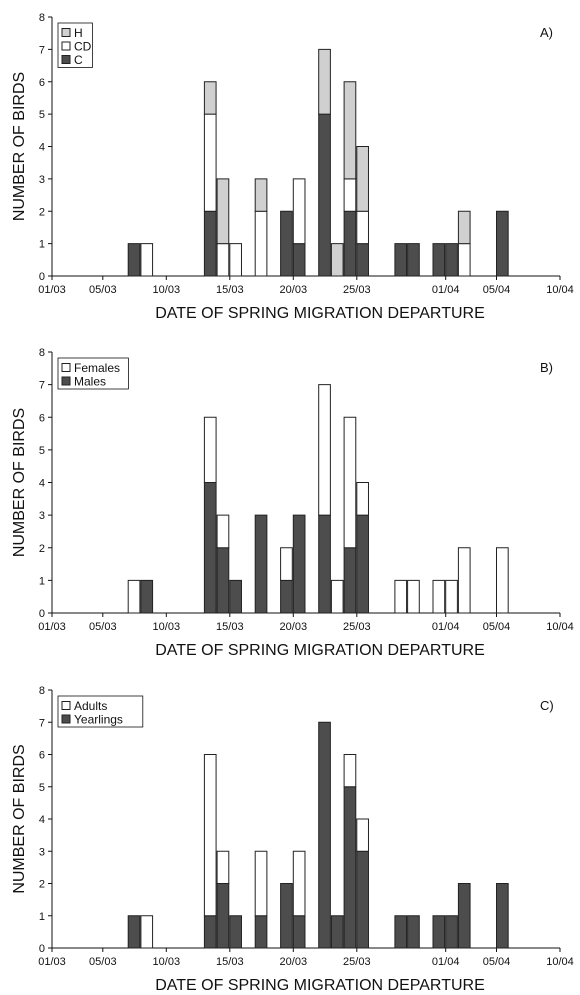 Image resolution: width=580 pixels, height=995 pixels. I want to click on x-tick-label: 25/03, so click(357, 290).